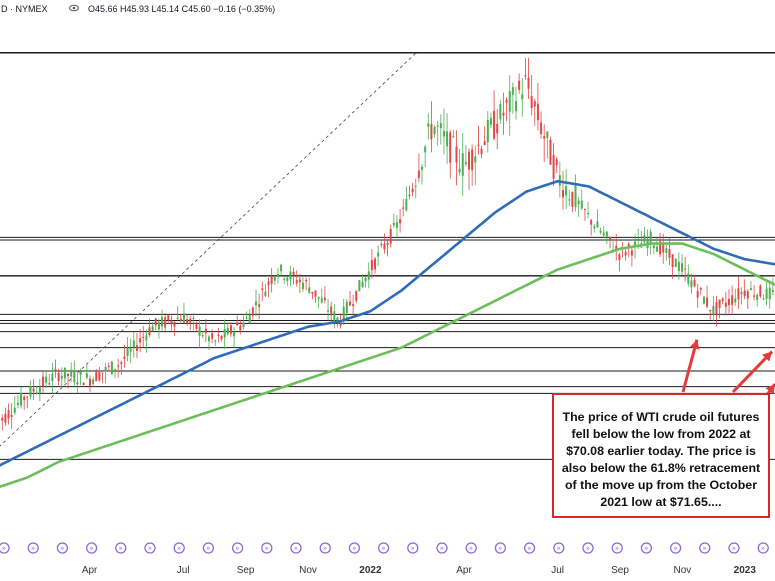 Image resolution: width=775 pixels, height=581 pixels. I want to click on x-axis-tick-label: Sep, so click(620, 570).